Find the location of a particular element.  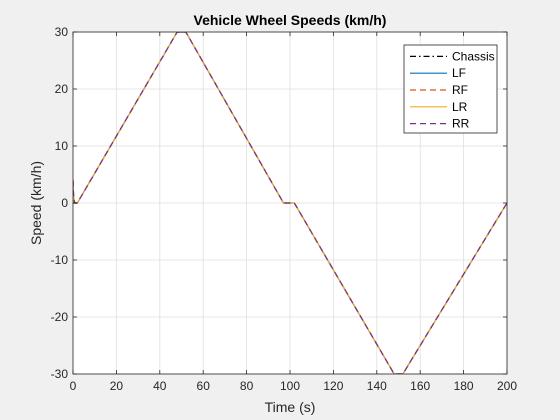

y-tick-label: 20 is located at coordinates (62, 89).